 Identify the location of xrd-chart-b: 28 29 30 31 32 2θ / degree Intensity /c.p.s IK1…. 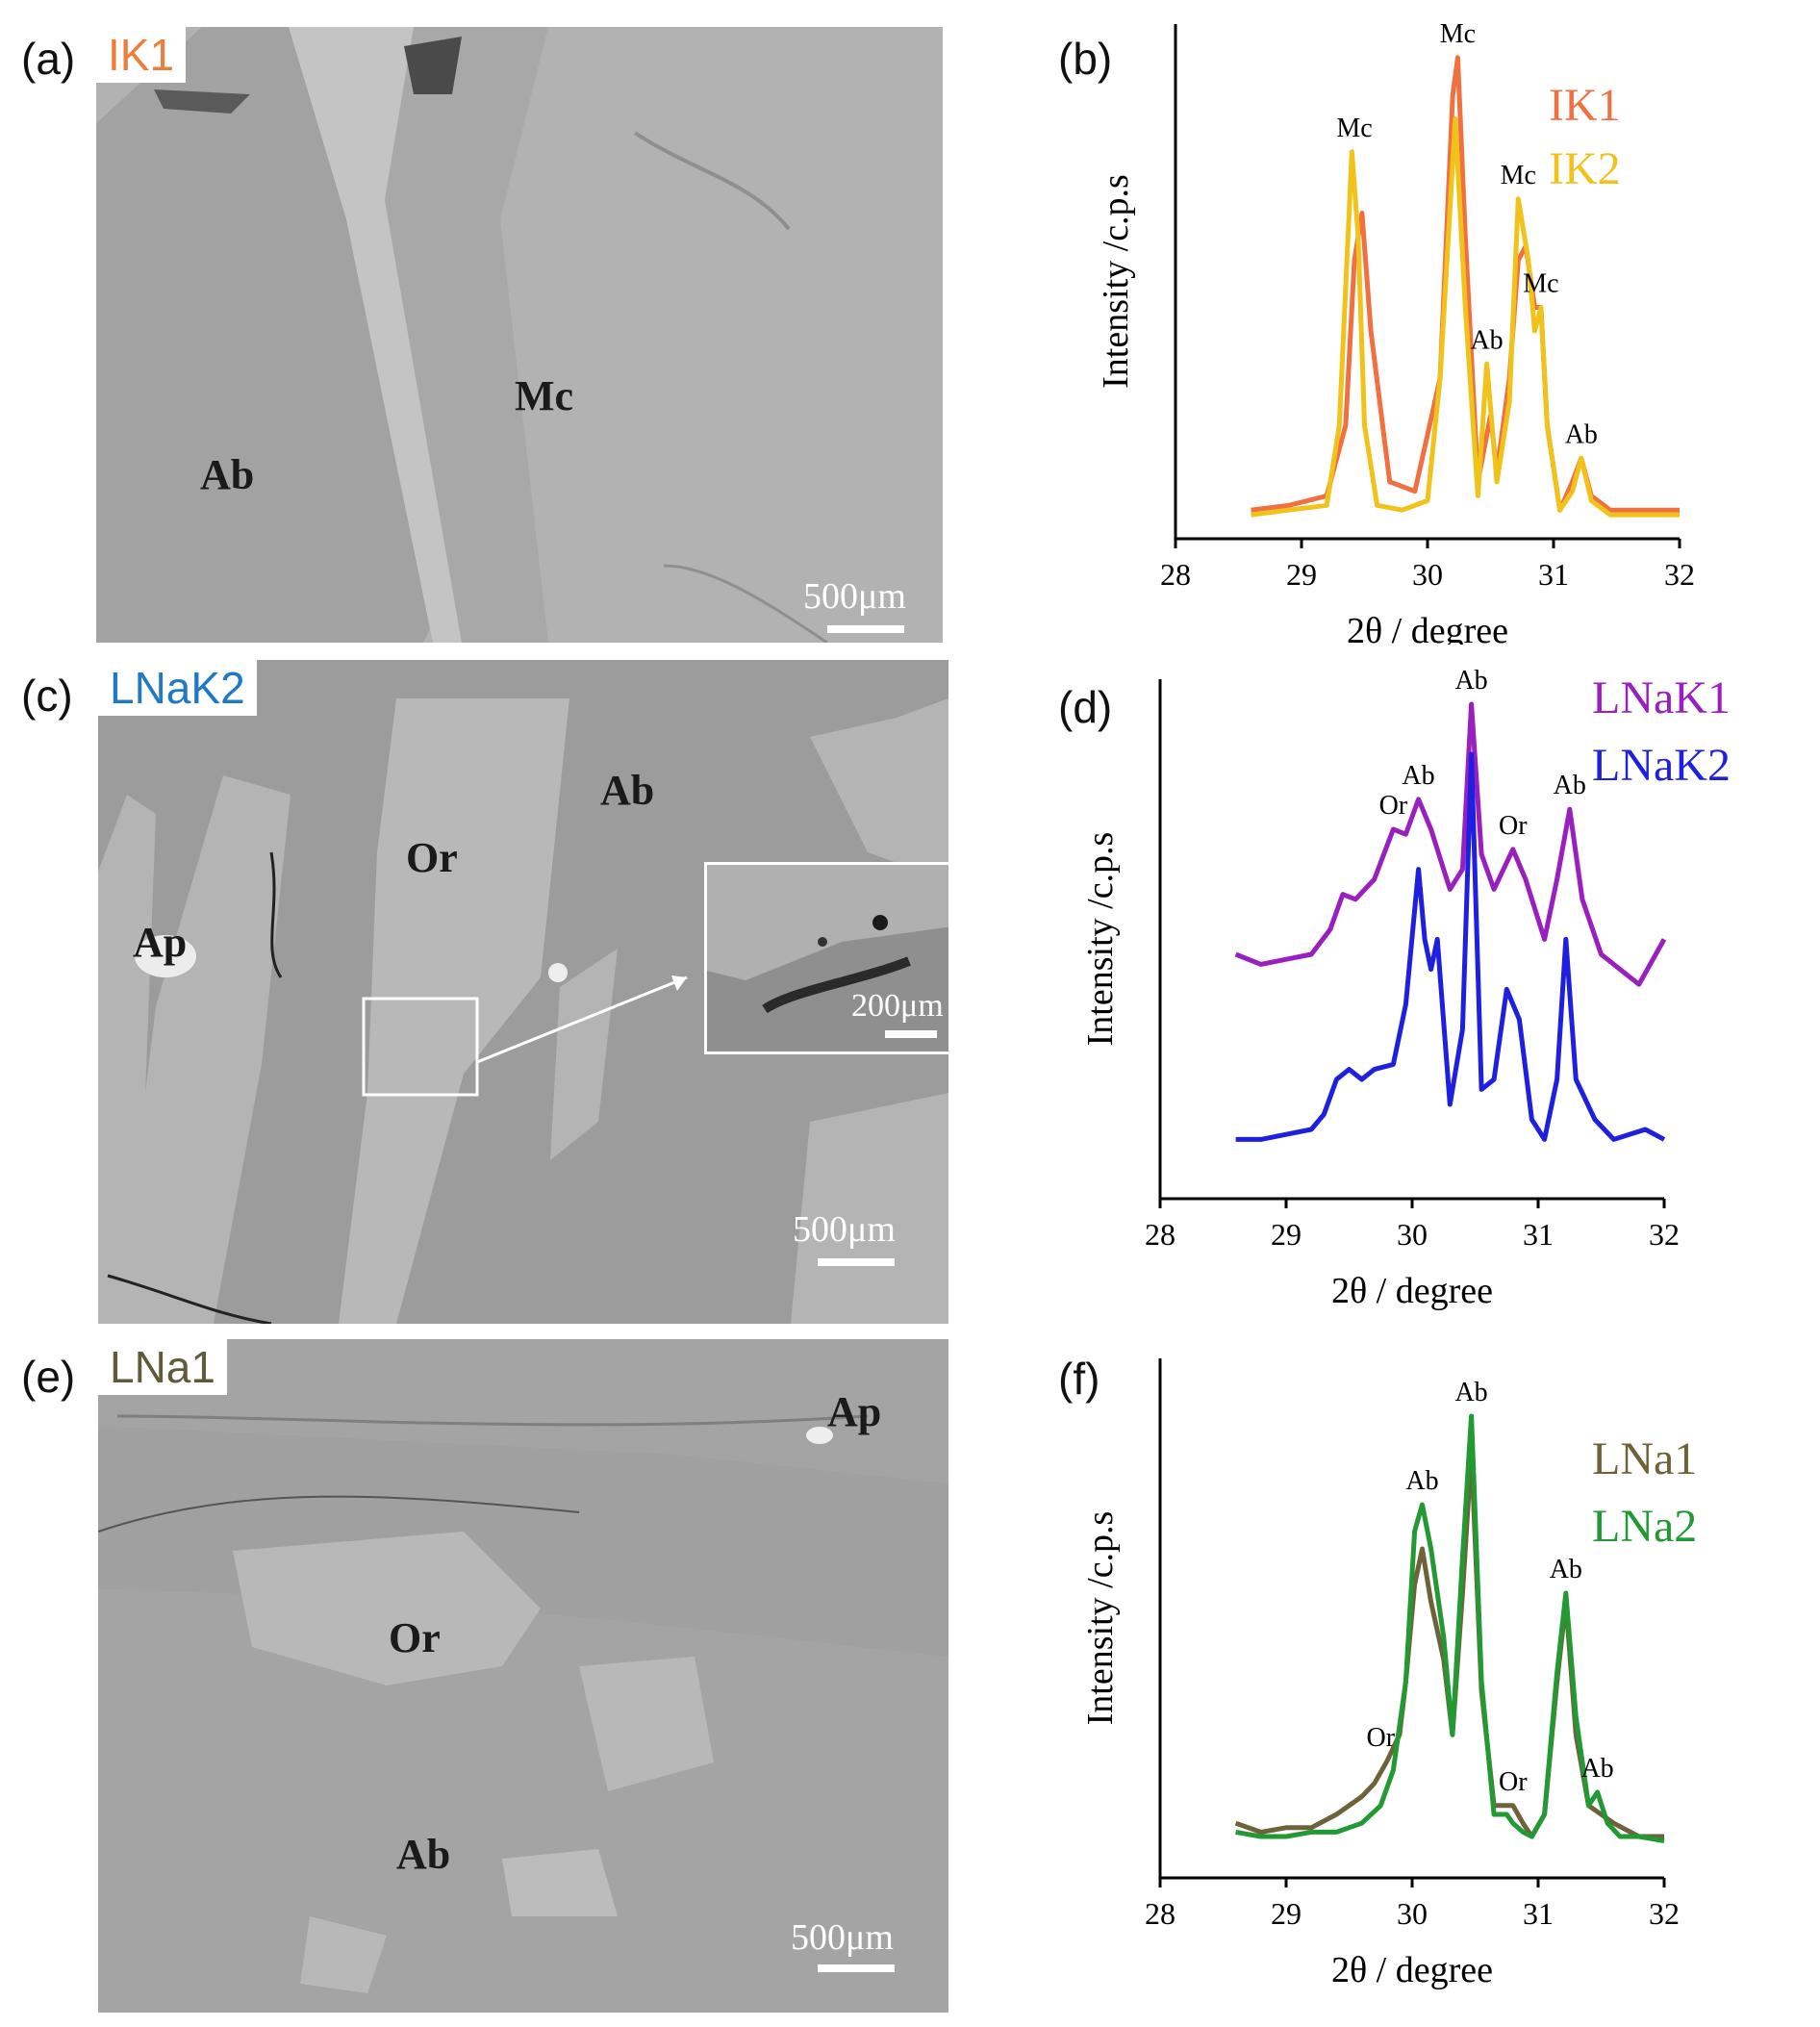
(1396, 332).